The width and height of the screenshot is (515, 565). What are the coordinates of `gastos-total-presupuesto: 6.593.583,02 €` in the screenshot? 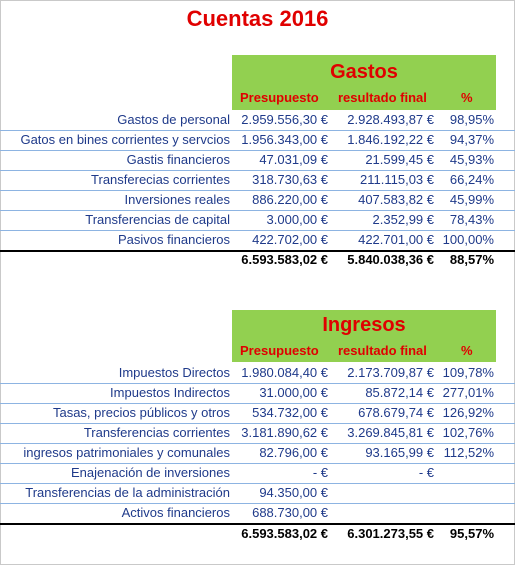 It's located at (284, 259).